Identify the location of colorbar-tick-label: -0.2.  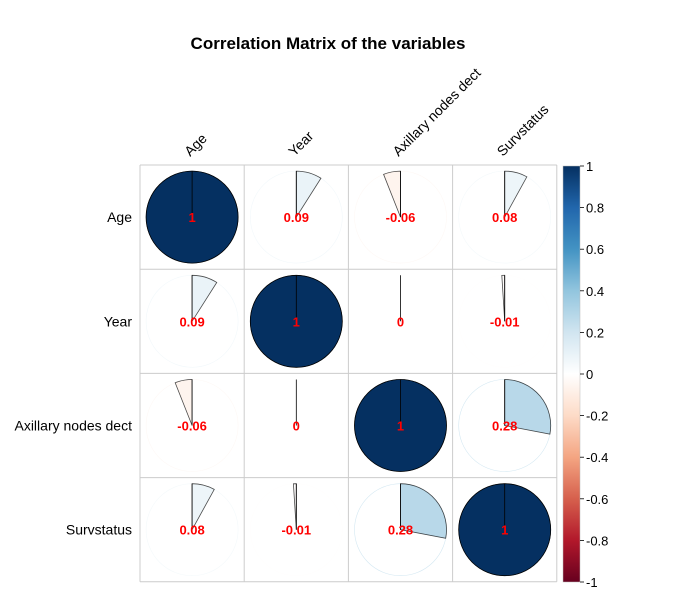
(597, 416).